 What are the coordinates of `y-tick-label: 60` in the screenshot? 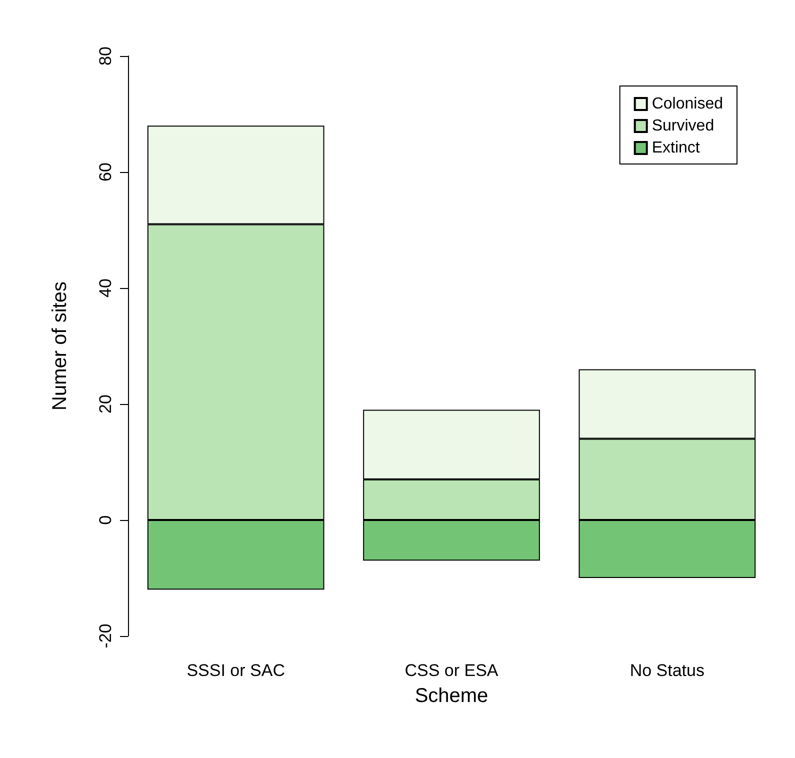 It's located at (105, 172).